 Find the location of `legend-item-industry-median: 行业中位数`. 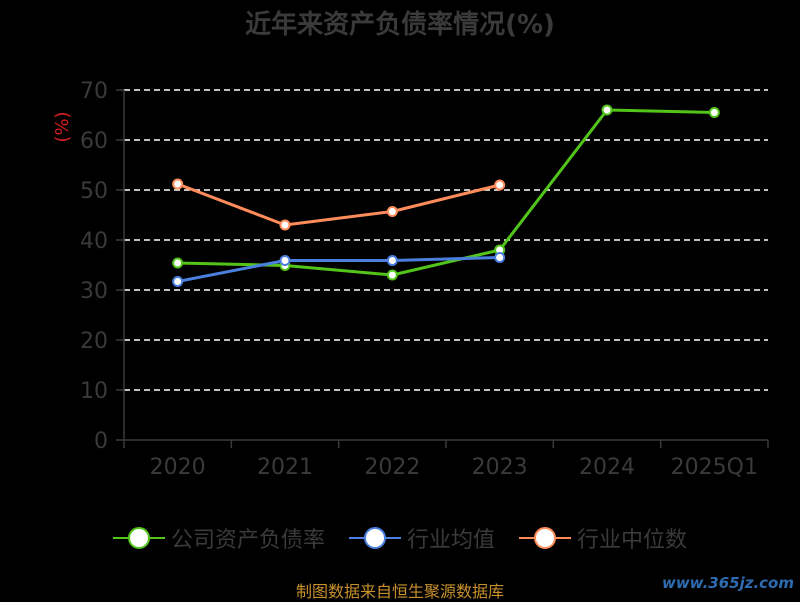

legend-item-industry-median: 行业中位数 is located at coordinates (603, 538).